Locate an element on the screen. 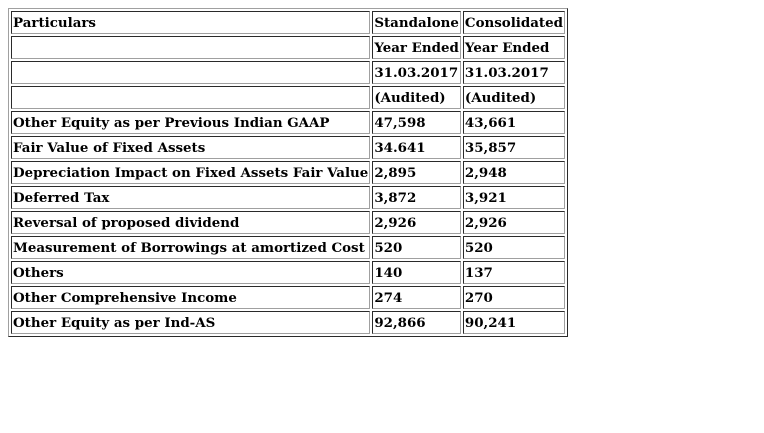 This screenshot has width=764, height=433. standalone-value-cell: 2,895 is located at coordinates (416, 172).